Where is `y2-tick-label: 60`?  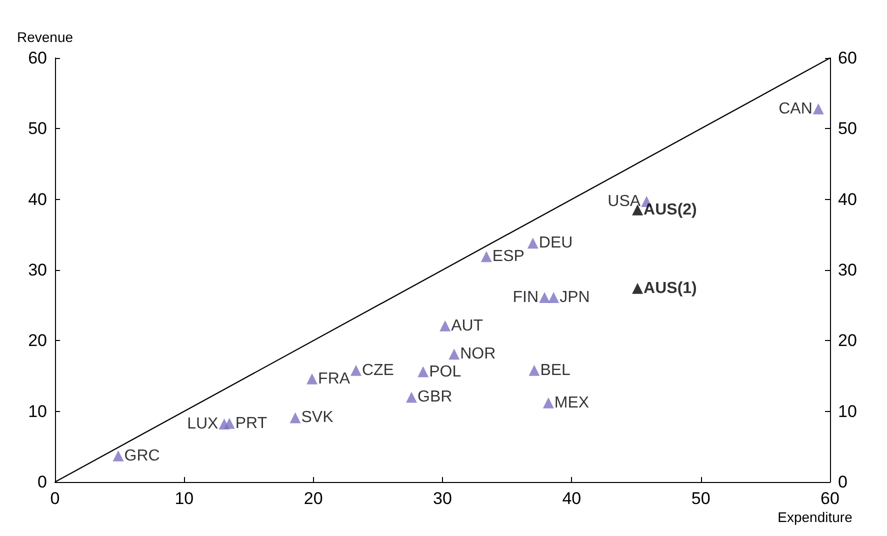
y2-tick-label: 60 is located at coordinates (847, 58).